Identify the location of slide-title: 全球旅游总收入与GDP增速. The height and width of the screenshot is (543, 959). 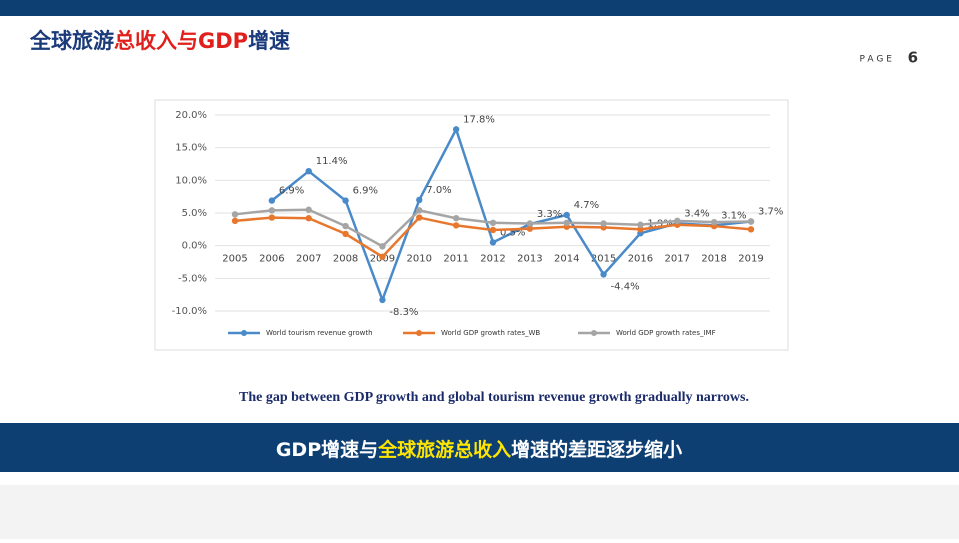
(159, 41).